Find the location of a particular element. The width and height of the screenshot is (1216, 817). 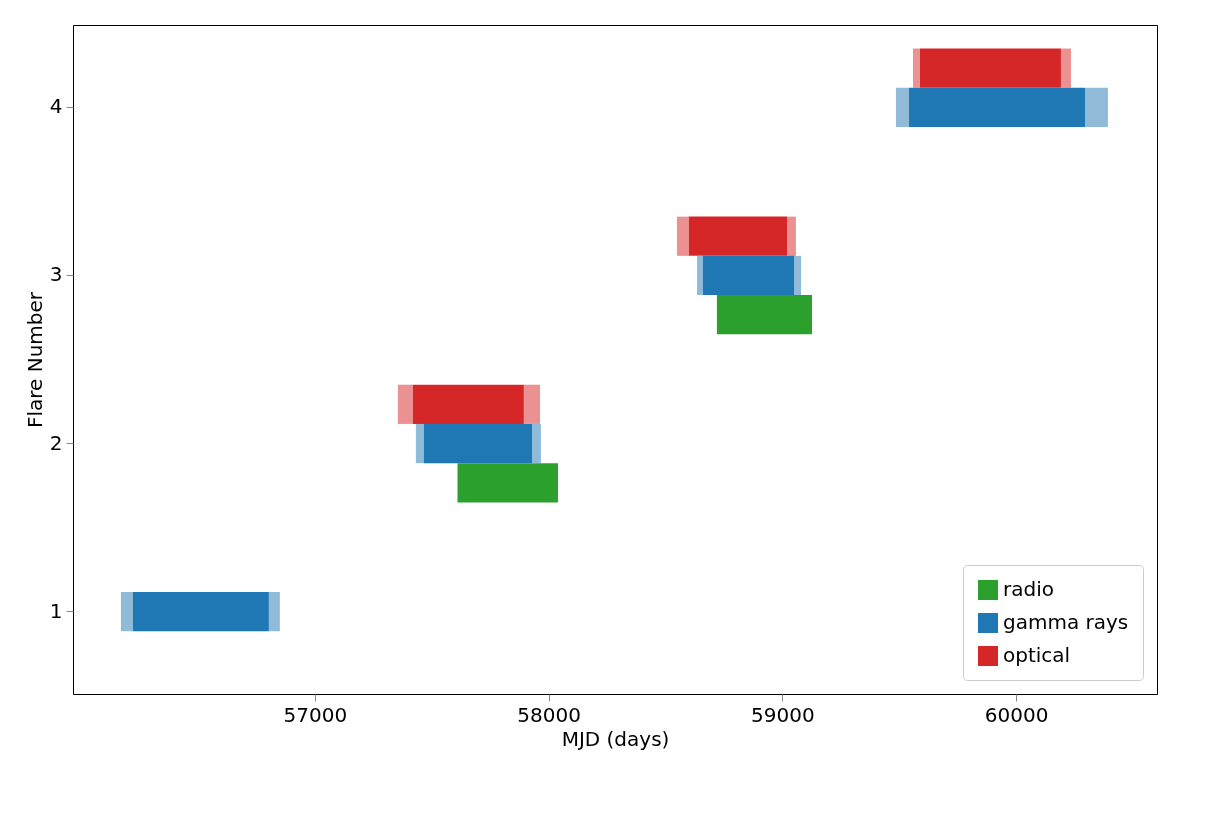

y-tick-label: 3 is located at coordinates (56, 274).